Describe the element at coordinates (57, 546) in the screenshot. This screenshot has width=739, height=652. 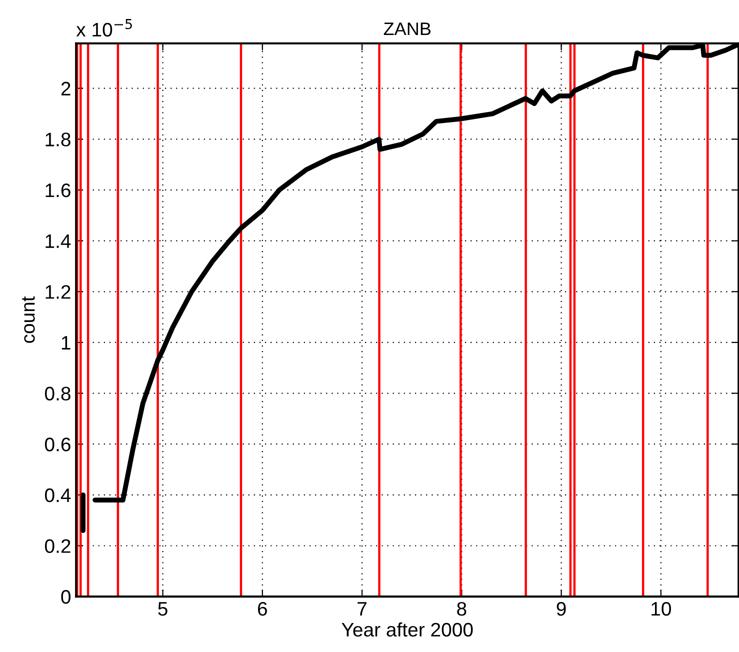
I see `y-tick-label: 0.2` at that location.